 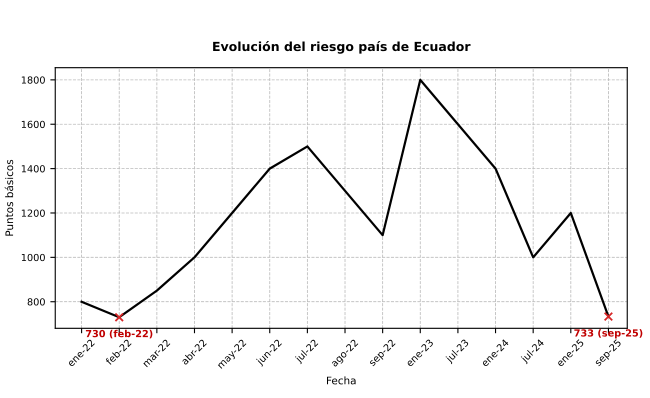 I want to click on y-tick-label: 1000, so click(x=33, y=258).